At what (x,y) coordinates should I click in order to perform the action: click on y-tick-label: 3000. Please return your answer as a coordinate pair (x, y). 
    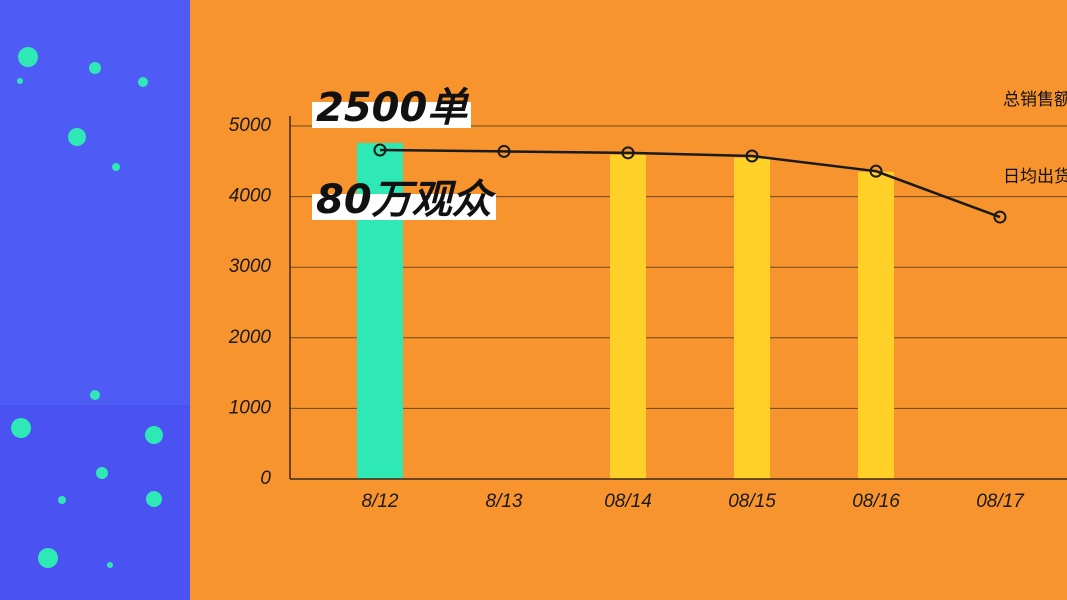
    Looking at the image, I should click on (250, 266).